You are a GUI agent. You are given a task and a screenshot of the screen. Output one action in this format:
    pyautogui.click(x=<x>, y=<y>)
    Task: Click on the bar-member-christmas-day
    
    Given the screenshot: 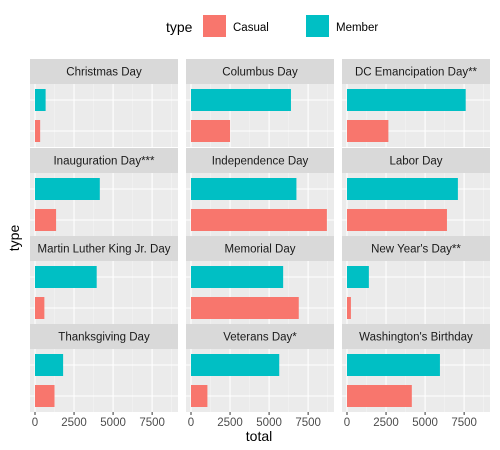 What is the action you would take?
    pyautogui.click(x=40, y=100)
    